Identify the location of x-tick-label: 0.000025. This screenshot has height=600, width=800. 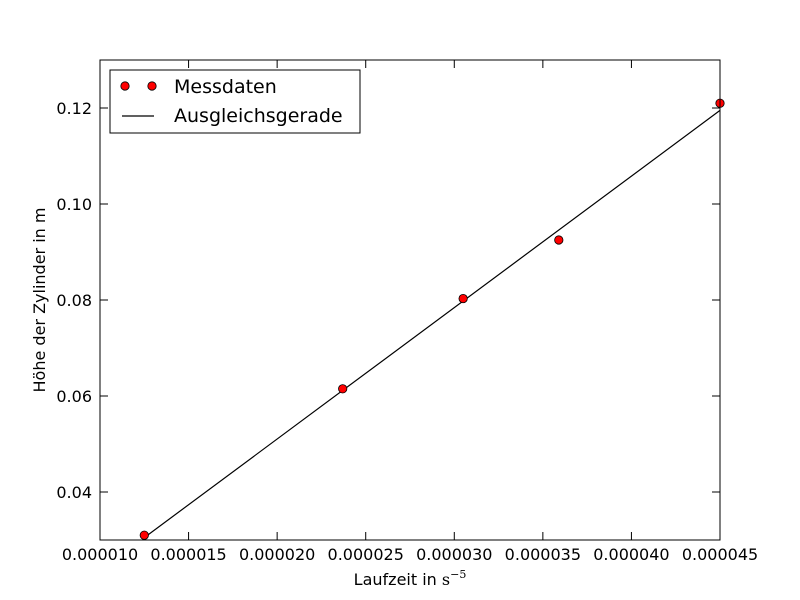
(366, 554).